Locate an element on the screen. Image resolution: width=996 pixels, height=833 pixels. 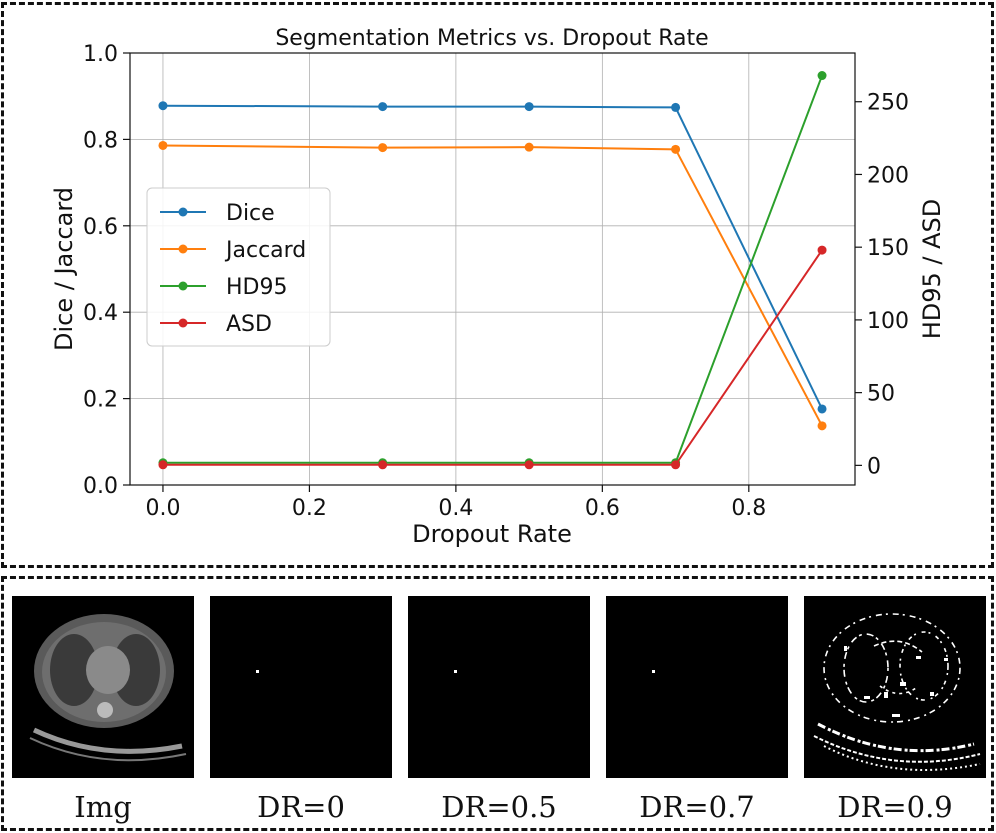
x-tick-label: 0.4 is located at coordinates (455, 508).